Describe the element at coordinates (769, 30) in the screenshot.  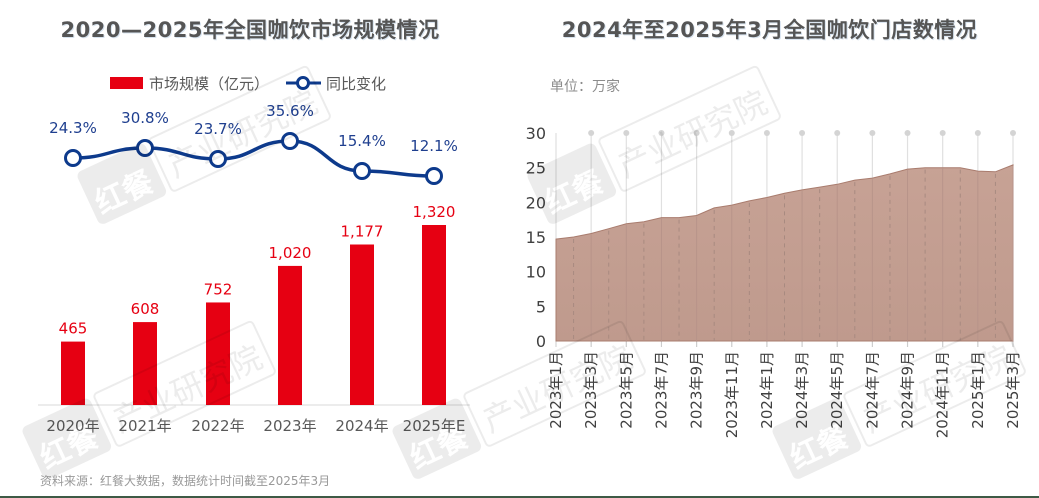
I see `store-count-chart-title: 2024年至2025年3月全国咖饮门店数情况` at that location.